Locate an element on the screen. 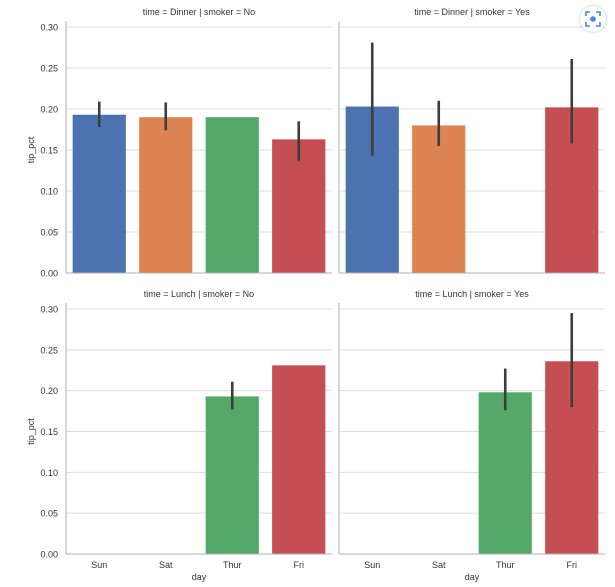 Image resolution: width=615 pixels, height=587 pixels. panel-title: time = Lunch | smoker = Yes is located at coordinates (472, 294).